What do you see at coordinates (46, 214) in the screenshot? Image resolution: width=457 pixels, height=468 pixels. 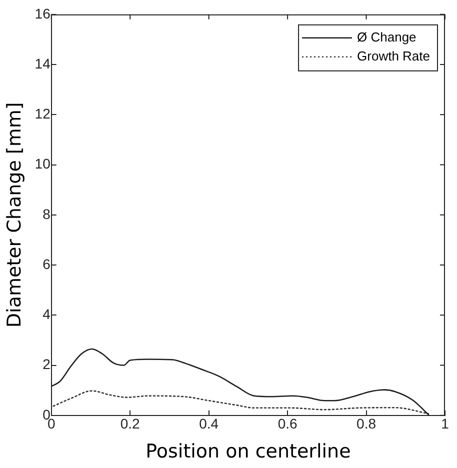 I see `y-tick-label: 8` at bounding box center [46, 214].